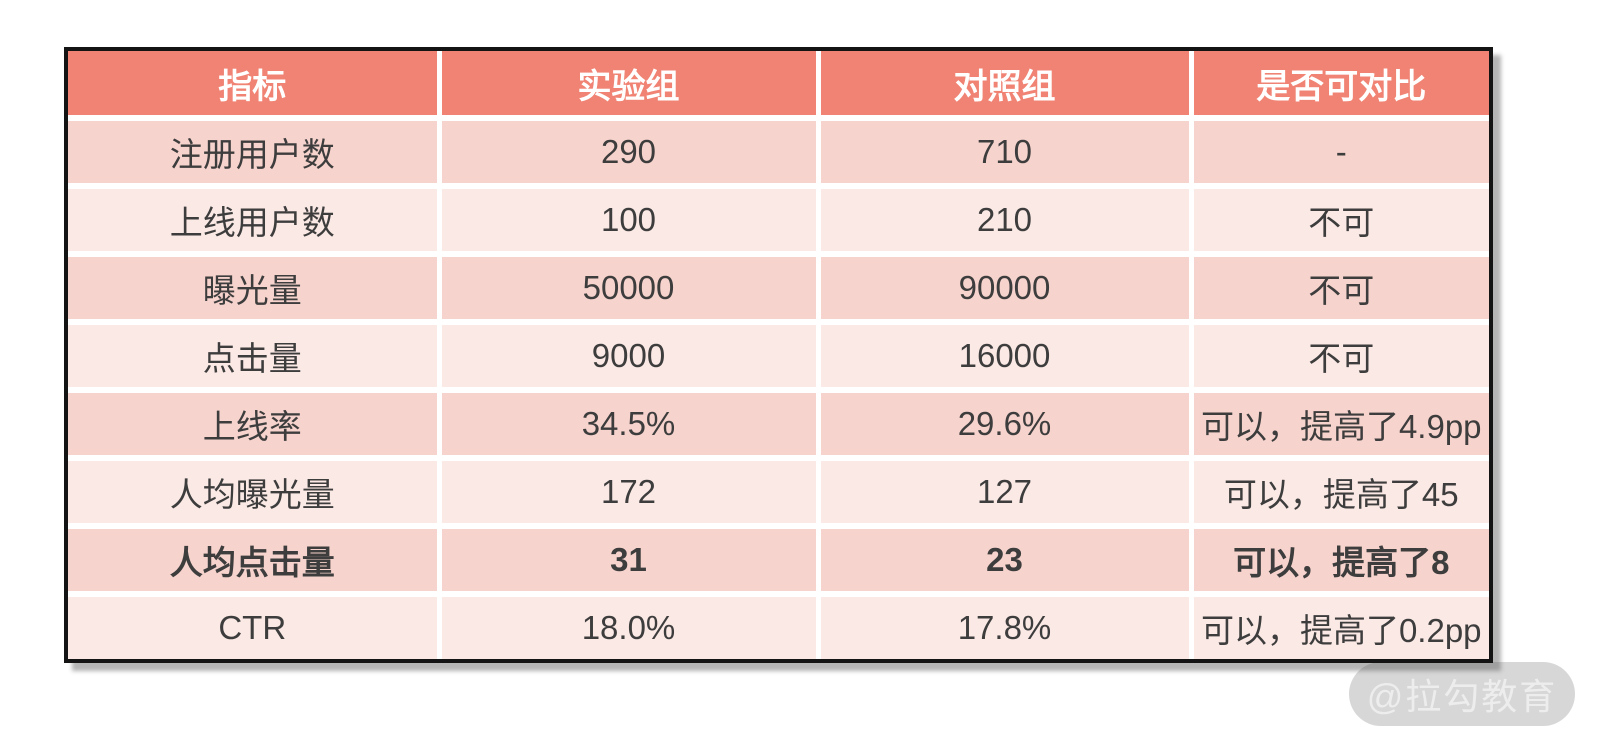  What do you see at coordinates (1340, 84) in the screenshot?
I see `col-header-comparable: 是否可对比` at bounding box center [1340, 84].